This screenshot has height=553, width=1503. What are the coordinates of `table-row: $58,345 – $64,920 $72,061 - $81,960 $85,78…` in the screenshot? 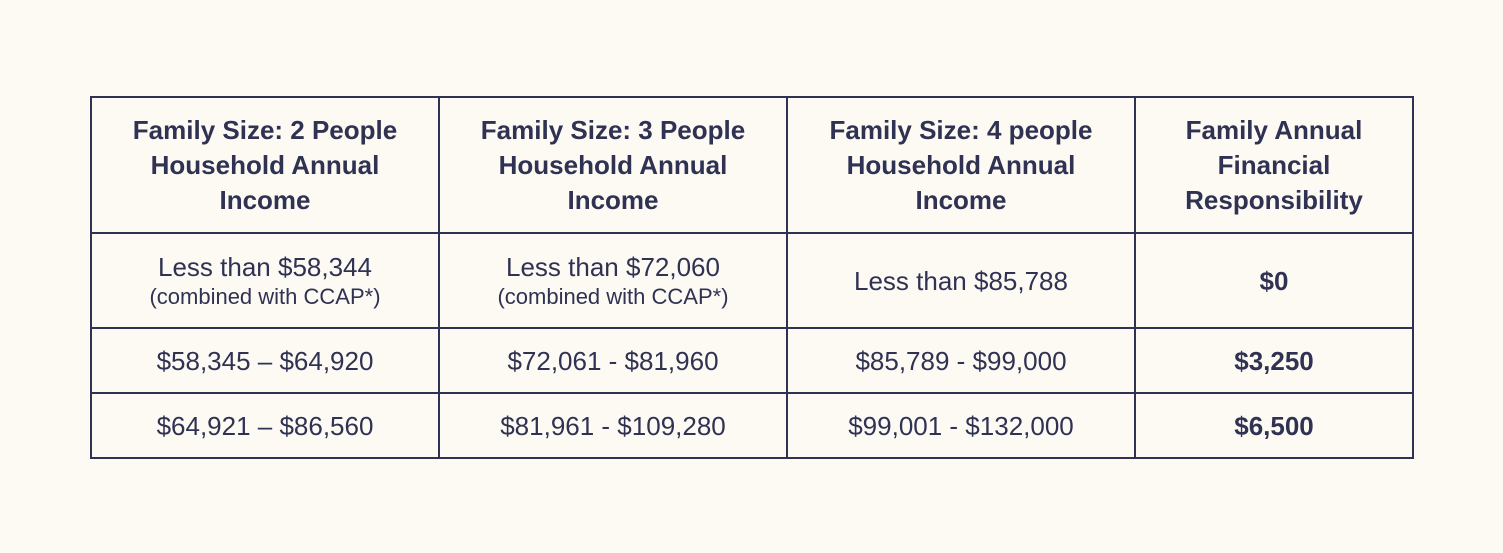 It's located at (752, 360).